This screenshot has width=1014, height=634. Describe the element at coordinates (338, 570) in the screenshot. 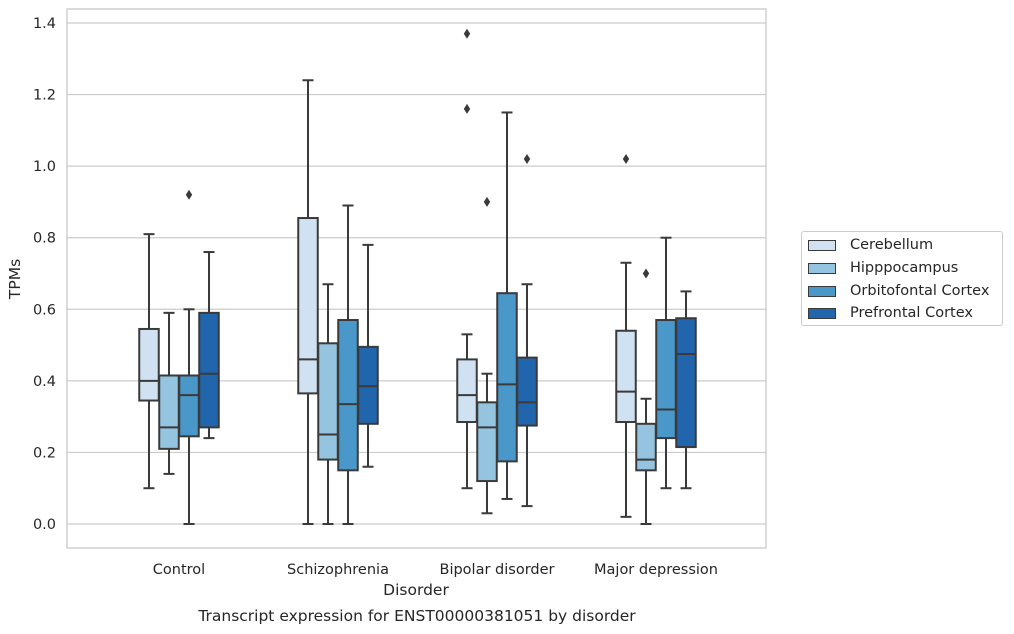

I see `x-tick-label: Schizophrenia` at that location.